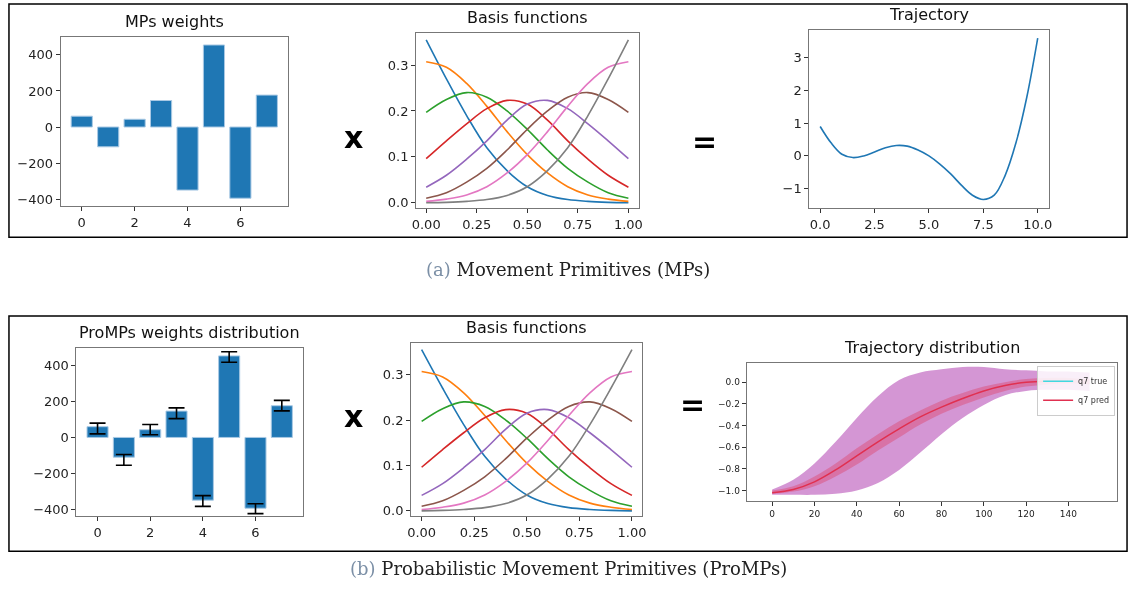 This screenshot has width=1136, height=604. What do you see at coordinates (568, 269) in the screenshot?
I see `text: (a) Movement Primitives (MPs)` at bounding box center [568, 269].